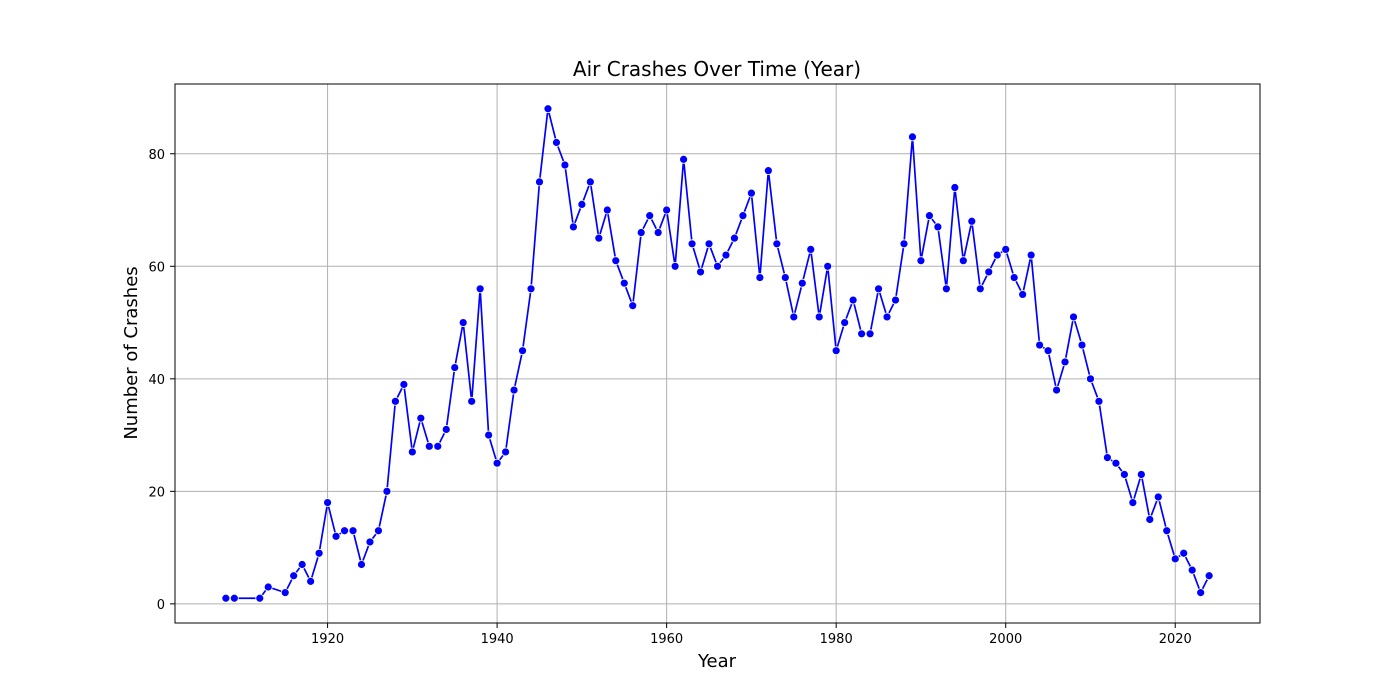  What do you see at coordinates (1175, 639) in the screenshot?
I see `x-tick-label: 2020` at bounding box center [1175, 639].